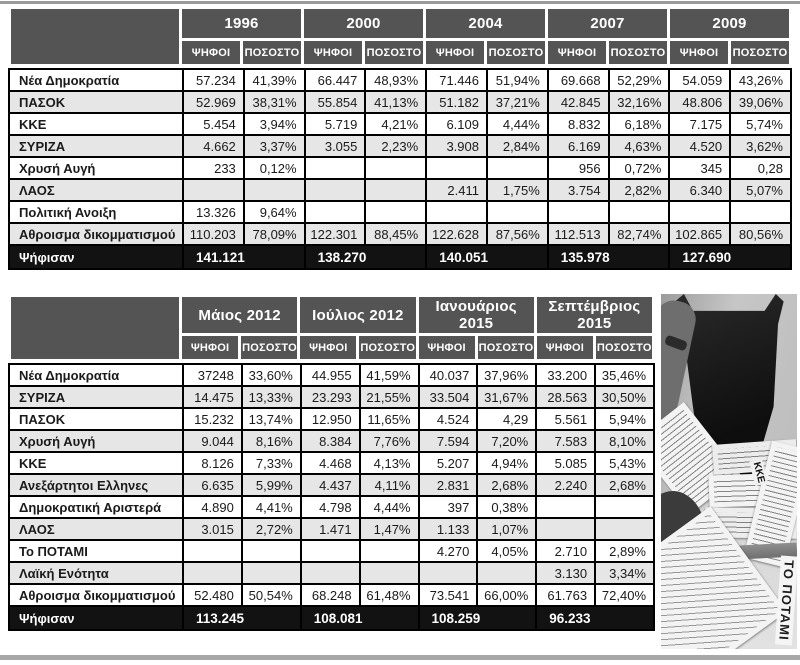  What do you see at coordinates (700, 102) in the screenshot?
I see `vote-cell: 48.806` at bounding box center [700, 102].